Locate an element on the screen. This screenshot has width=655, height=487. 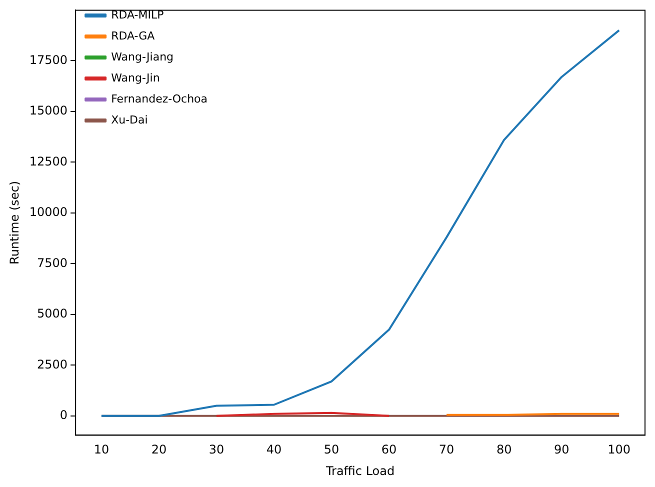
y-tick-label: 7500 is located at coordinates (52, 263).